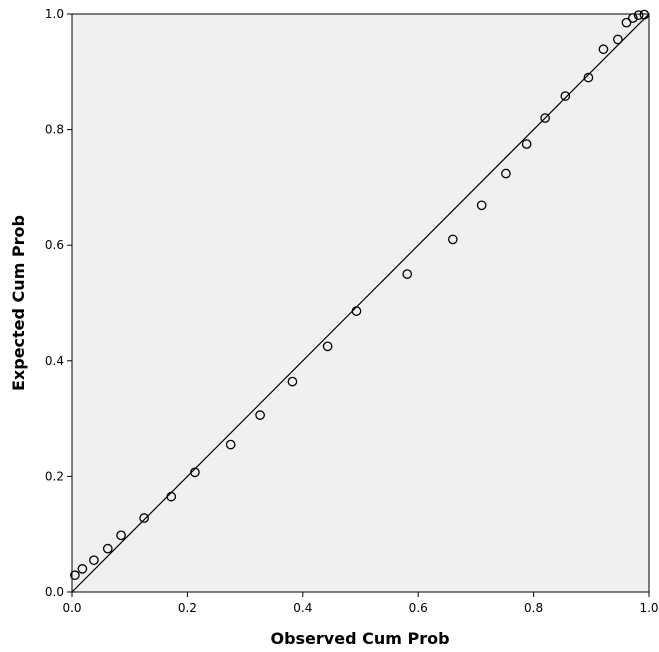 The width and height of the screenshot is (659, 652). What do you see at coordinates (359, 638) in the screenshot?
I see `x-axis-title: Observed Cum Prob` at bounding box center [359, 638].